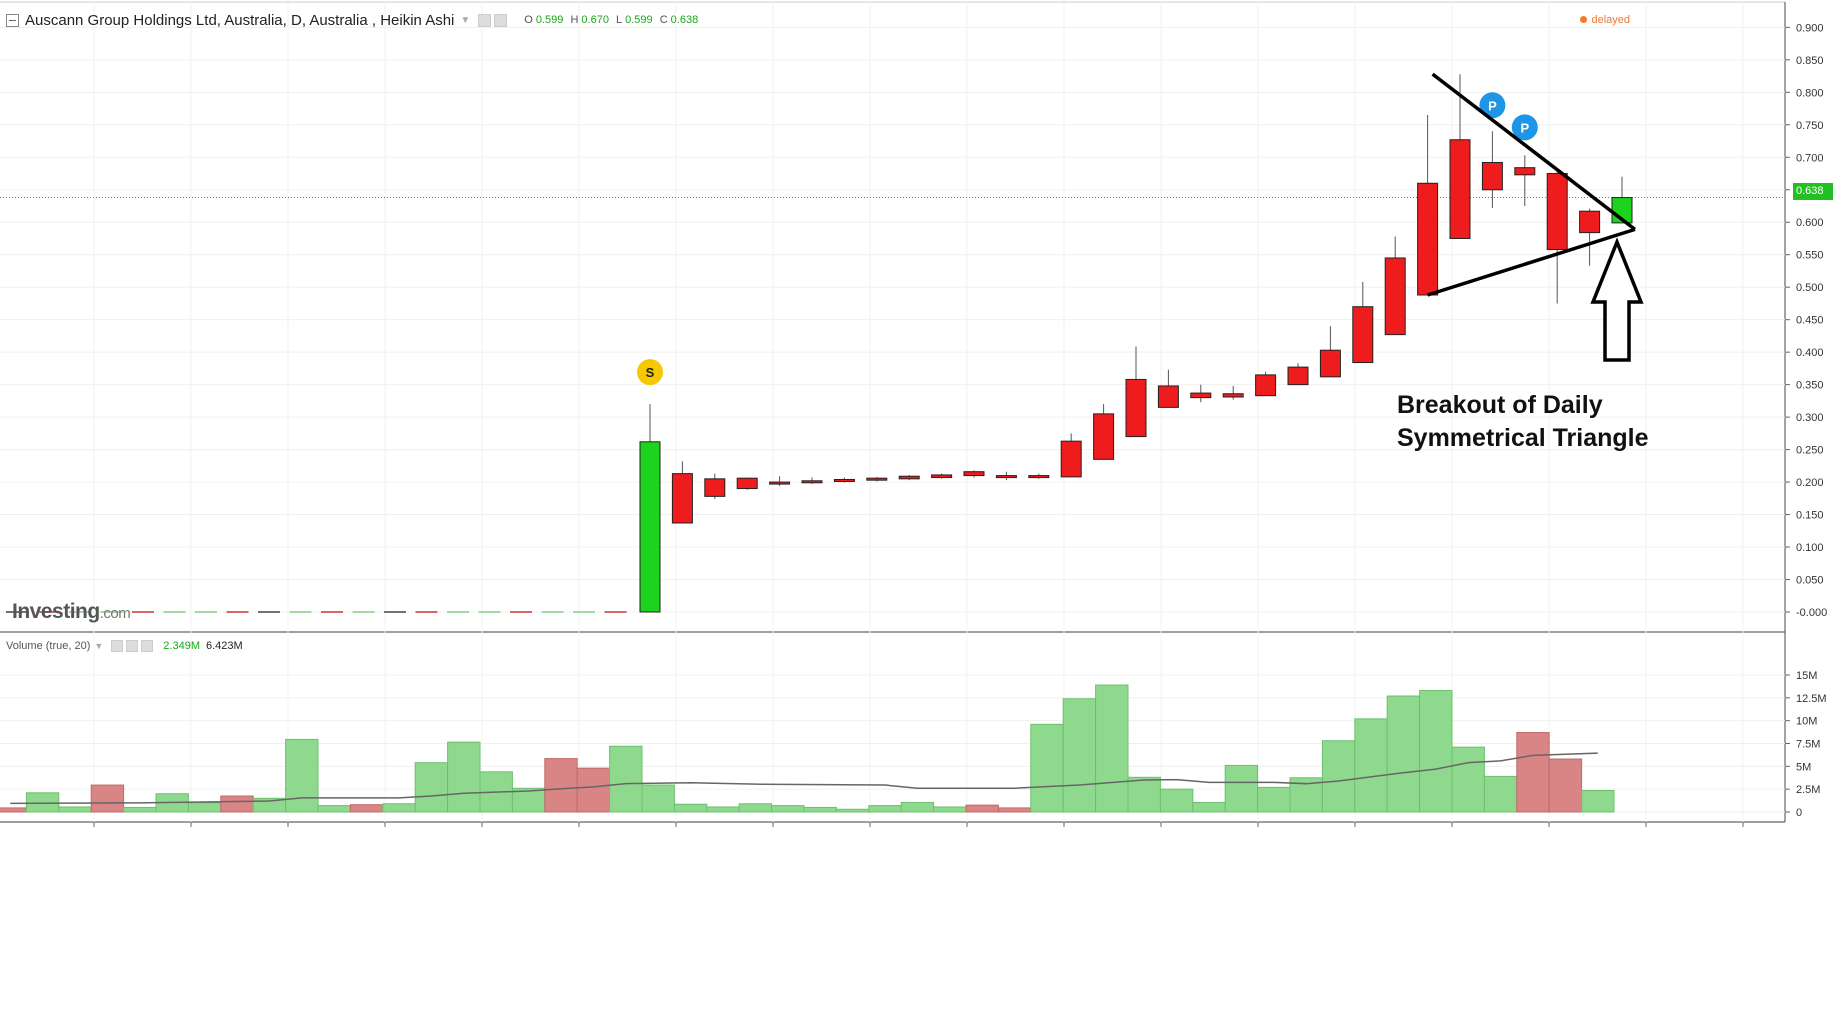 This screenshot has height=1017, width=1833. I want to click on volume-close-icon, so click(147, 646).